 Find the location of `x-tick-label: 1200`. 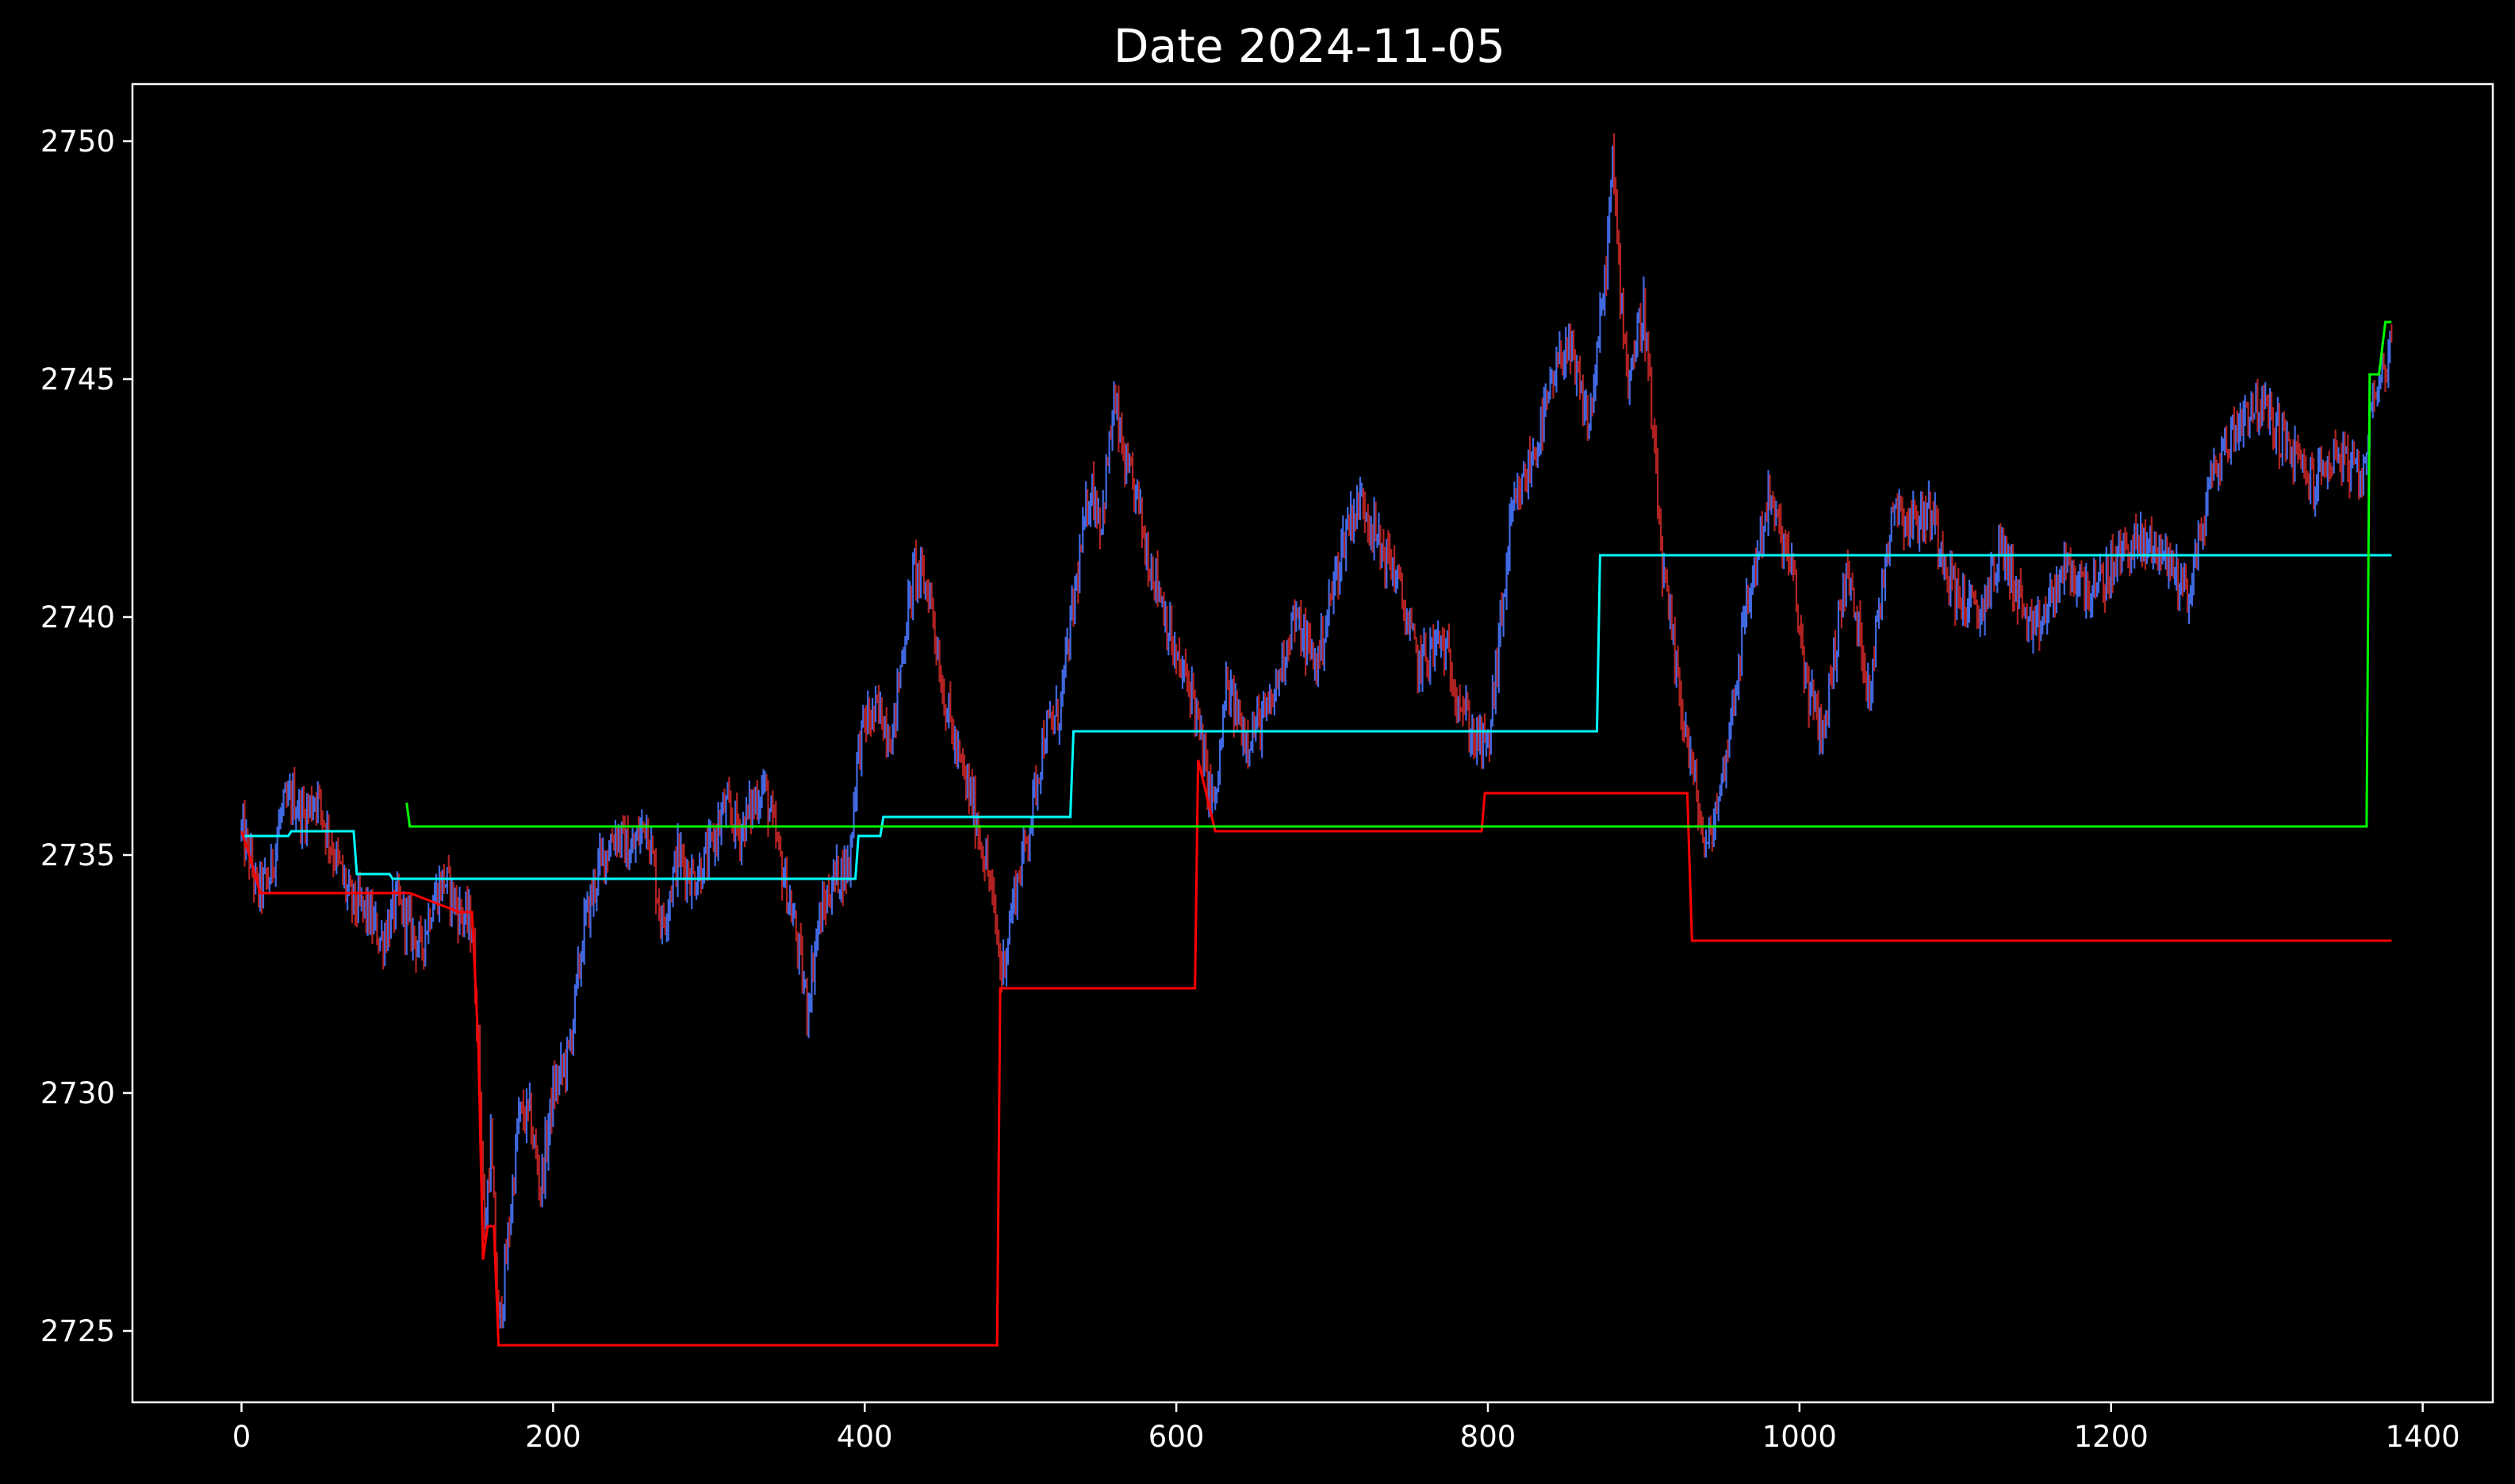

x-tick-label: 1200 is located at coordinates (2111, 1437).